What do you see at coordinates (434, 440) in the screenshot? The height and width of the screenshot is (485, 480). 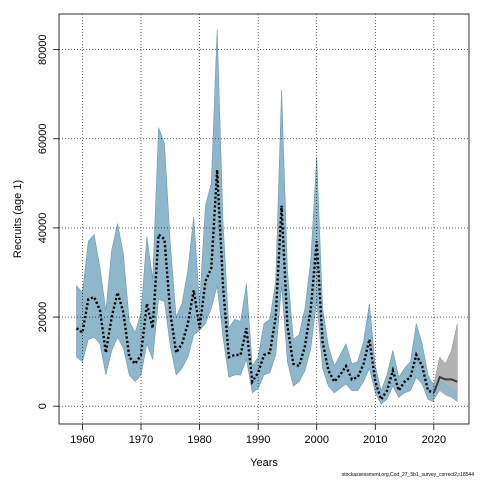 I see `x-tick-label: 2020` at bounding box center [434, 440].